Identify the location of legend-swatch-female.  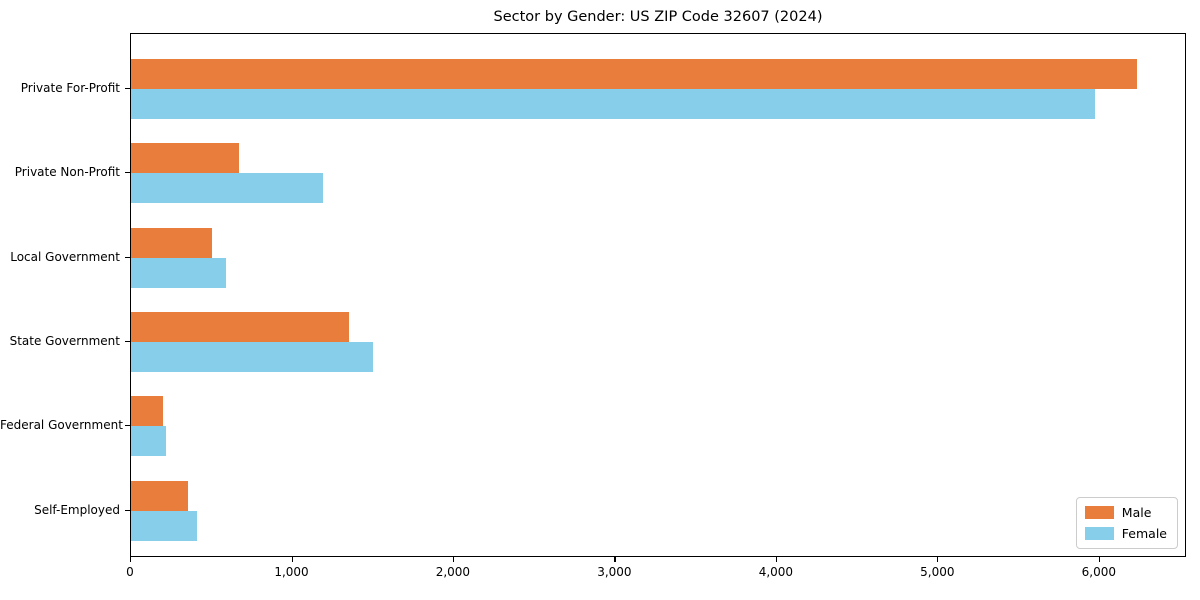
(1099, 533).